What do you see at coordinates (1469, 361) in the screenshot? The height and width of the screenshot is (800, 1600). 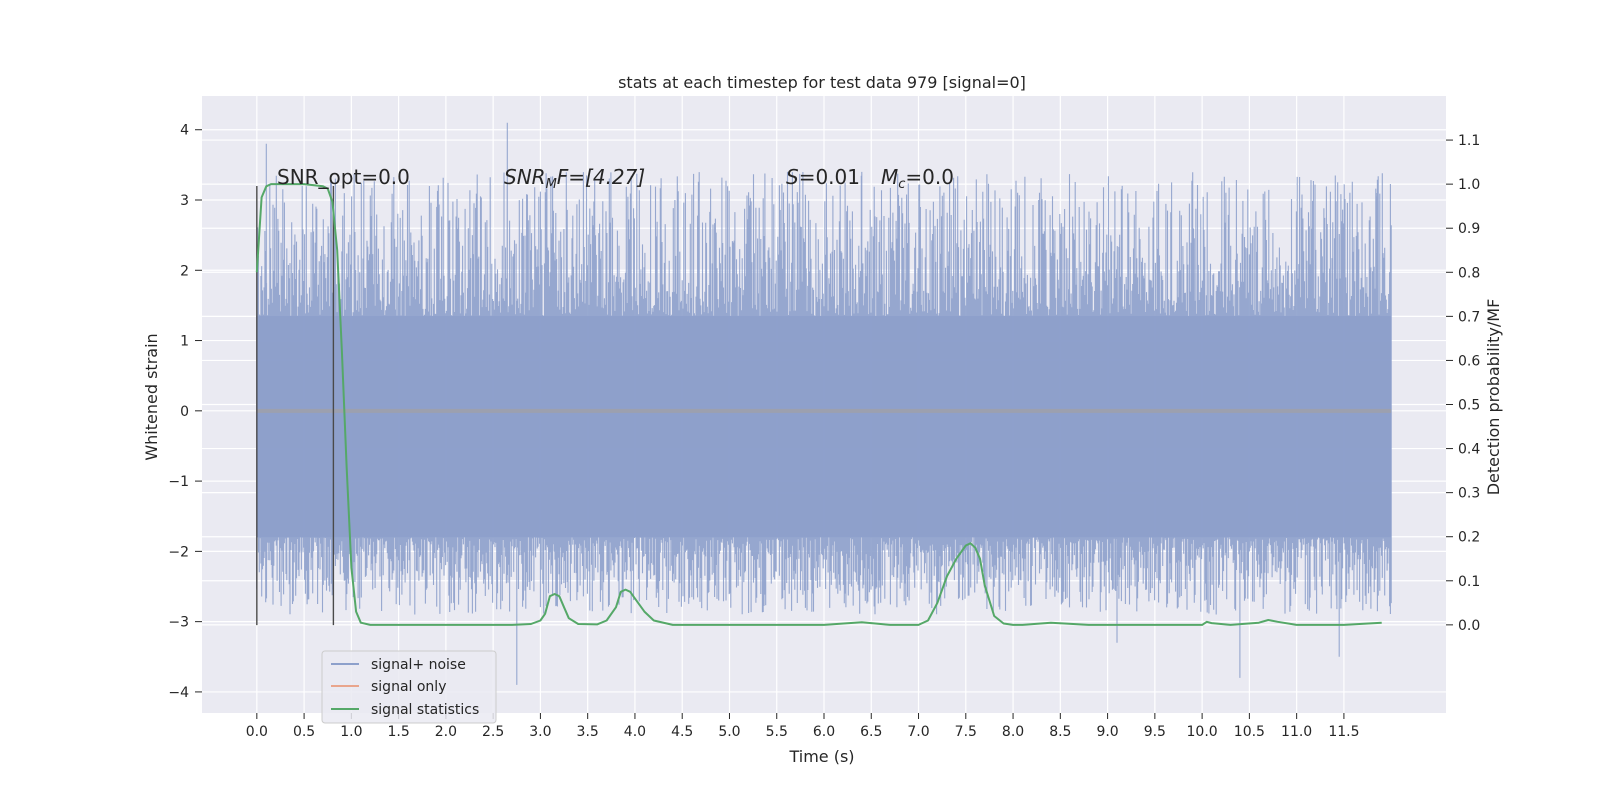 I see `right-y-tick-label: 0.6` at bounding box center [1469, 361].